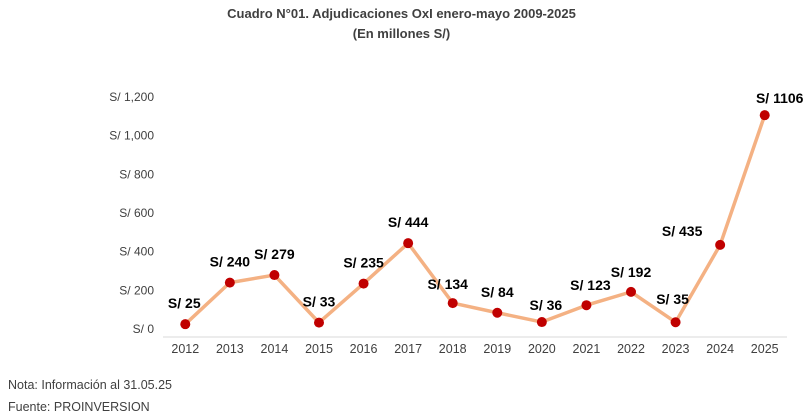  What do you see at coordinates (590, 285) in the screenshot?
I see `data-label: S/ 123` at bounding box center [590, 285].